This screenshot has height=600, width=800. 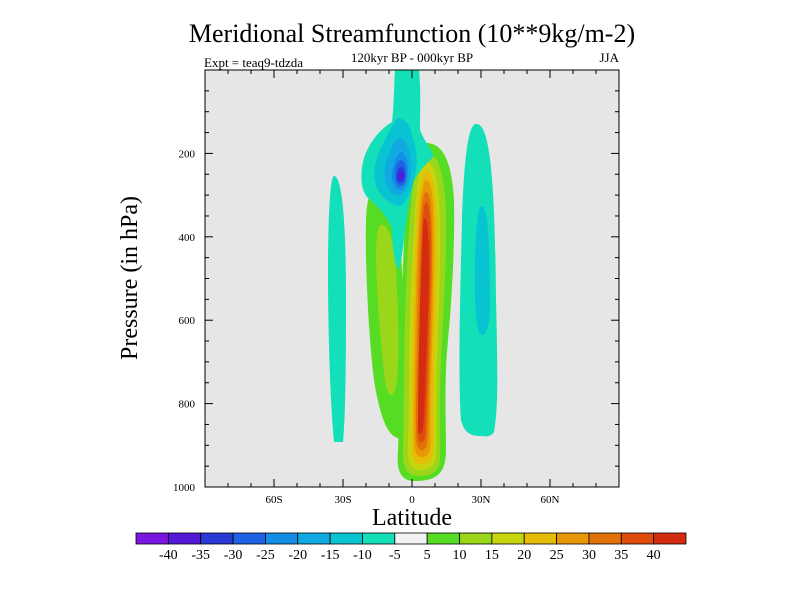 What do you see at coordinates (557, 555) in the screenshot?
I see `colorbar-label: 25` at bounding box center [557, 555].